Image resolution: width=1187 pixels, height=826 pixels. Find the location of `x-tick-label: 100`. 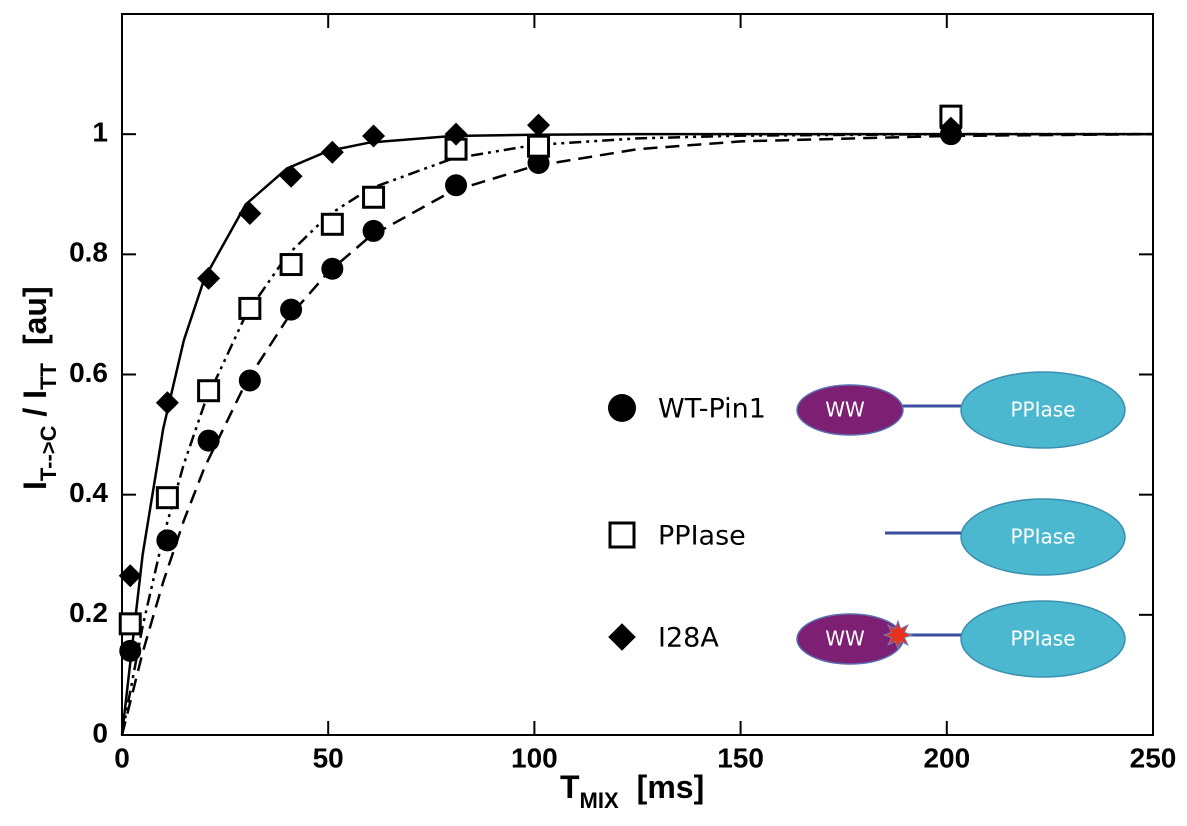

x-tick-label: 100 is located at coordinates (534, 757).